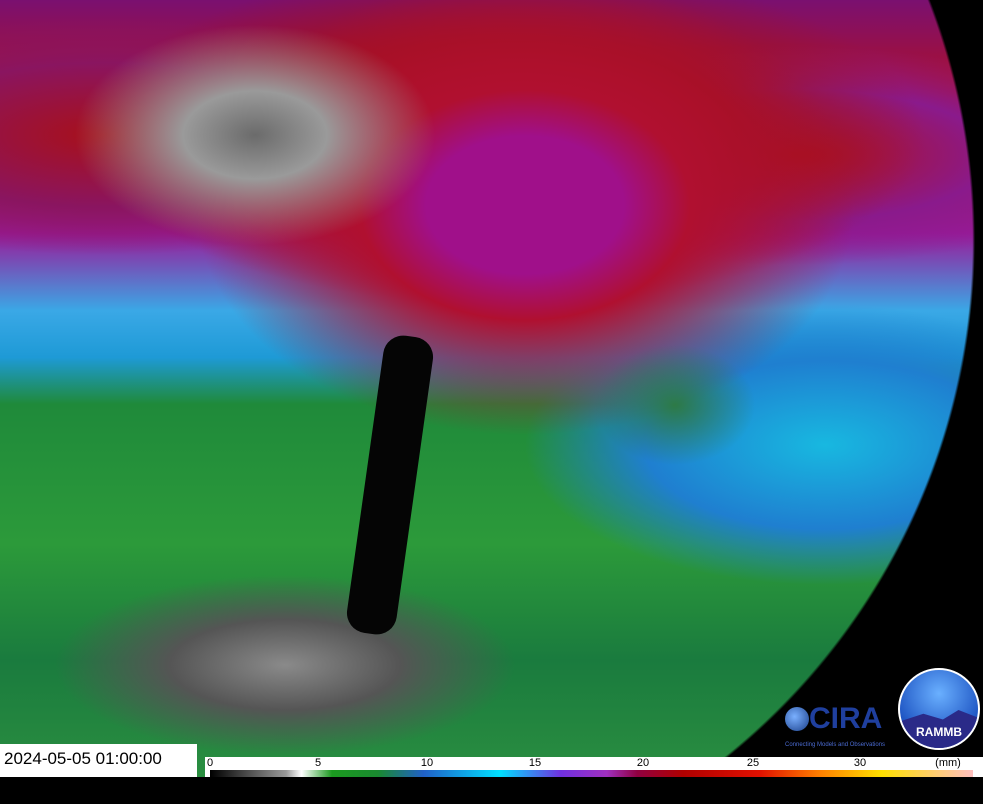 The image size is (983, 804). What do you see at coordinates (939, 732) in the screenshot?
I see `rammb-logo-text: RAMMB` at bounding box center [939, 732].